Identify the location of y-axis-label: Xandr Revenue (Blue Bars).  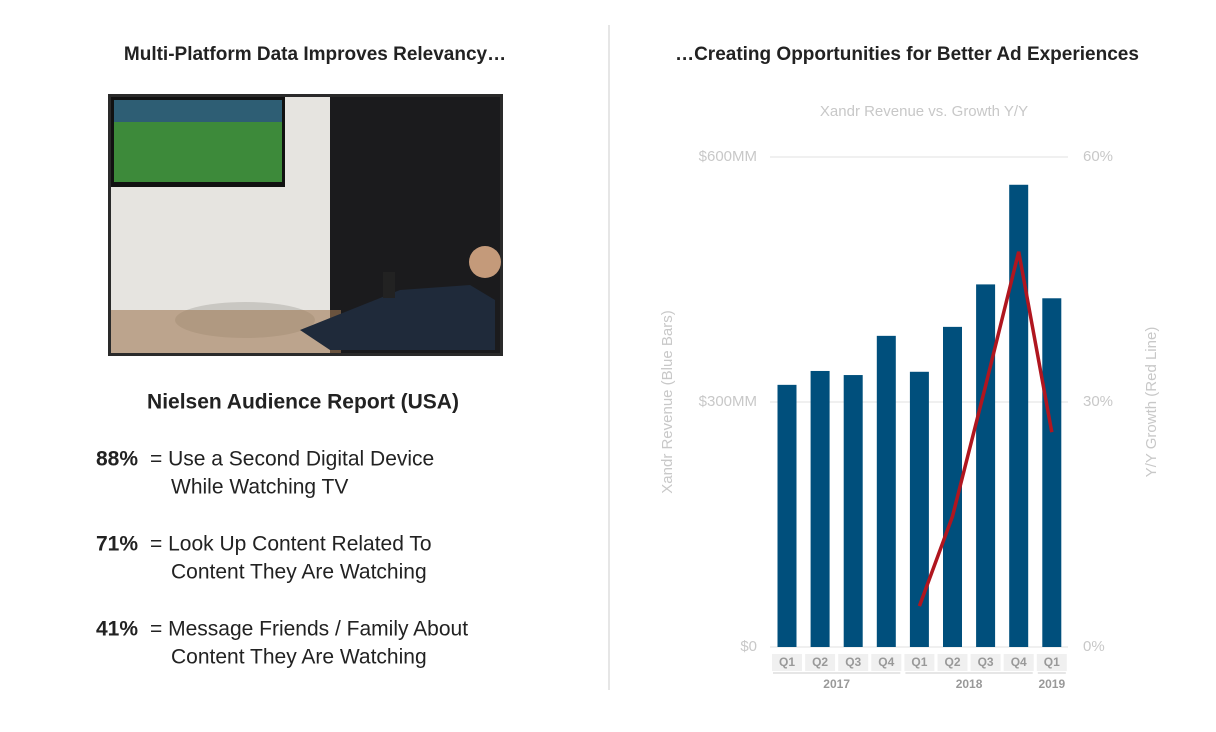
(667, 401).